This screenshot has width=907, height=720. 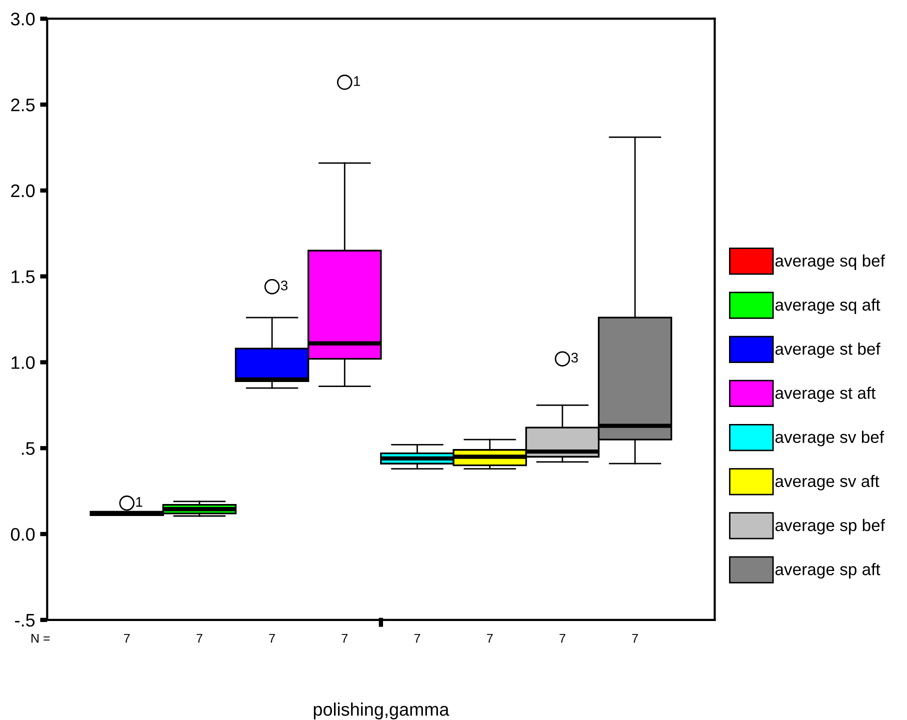 I want to click on legend-label: average sp aft, so click(x=827, y=571).